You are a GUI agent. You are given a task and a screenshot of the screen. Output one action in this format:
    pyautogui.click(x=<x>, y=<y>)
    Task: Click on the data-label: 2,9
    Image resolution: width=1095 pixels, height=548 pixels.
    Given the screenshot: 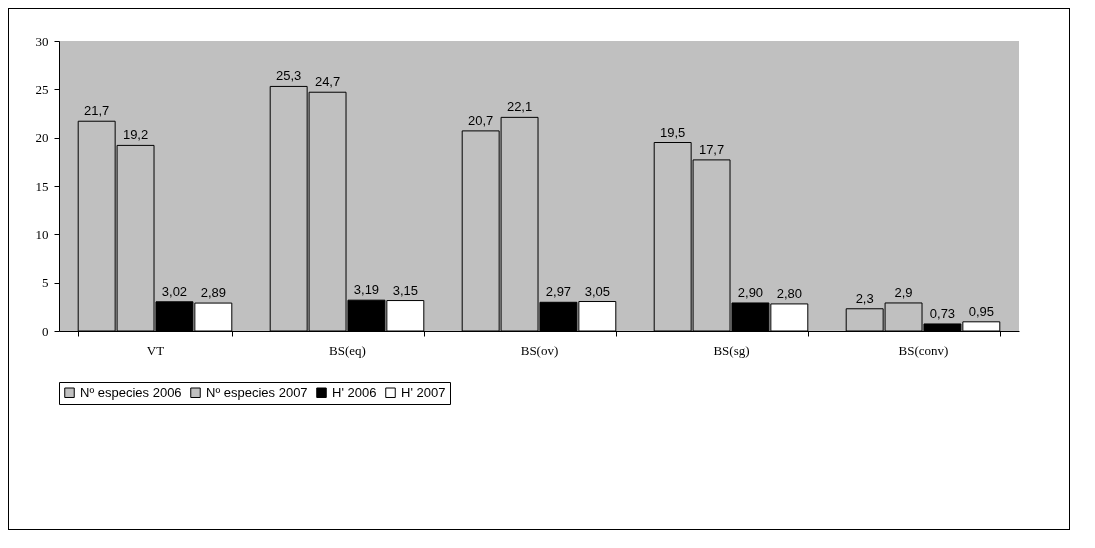 What is the action you would take?
    pyautogui.click(x=903, y=292)
    